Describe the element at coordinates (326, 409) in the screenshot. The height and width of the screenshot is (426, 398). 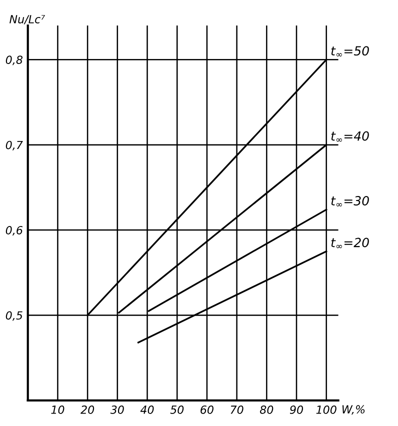
I see `x-tick-label: 100` at that location.